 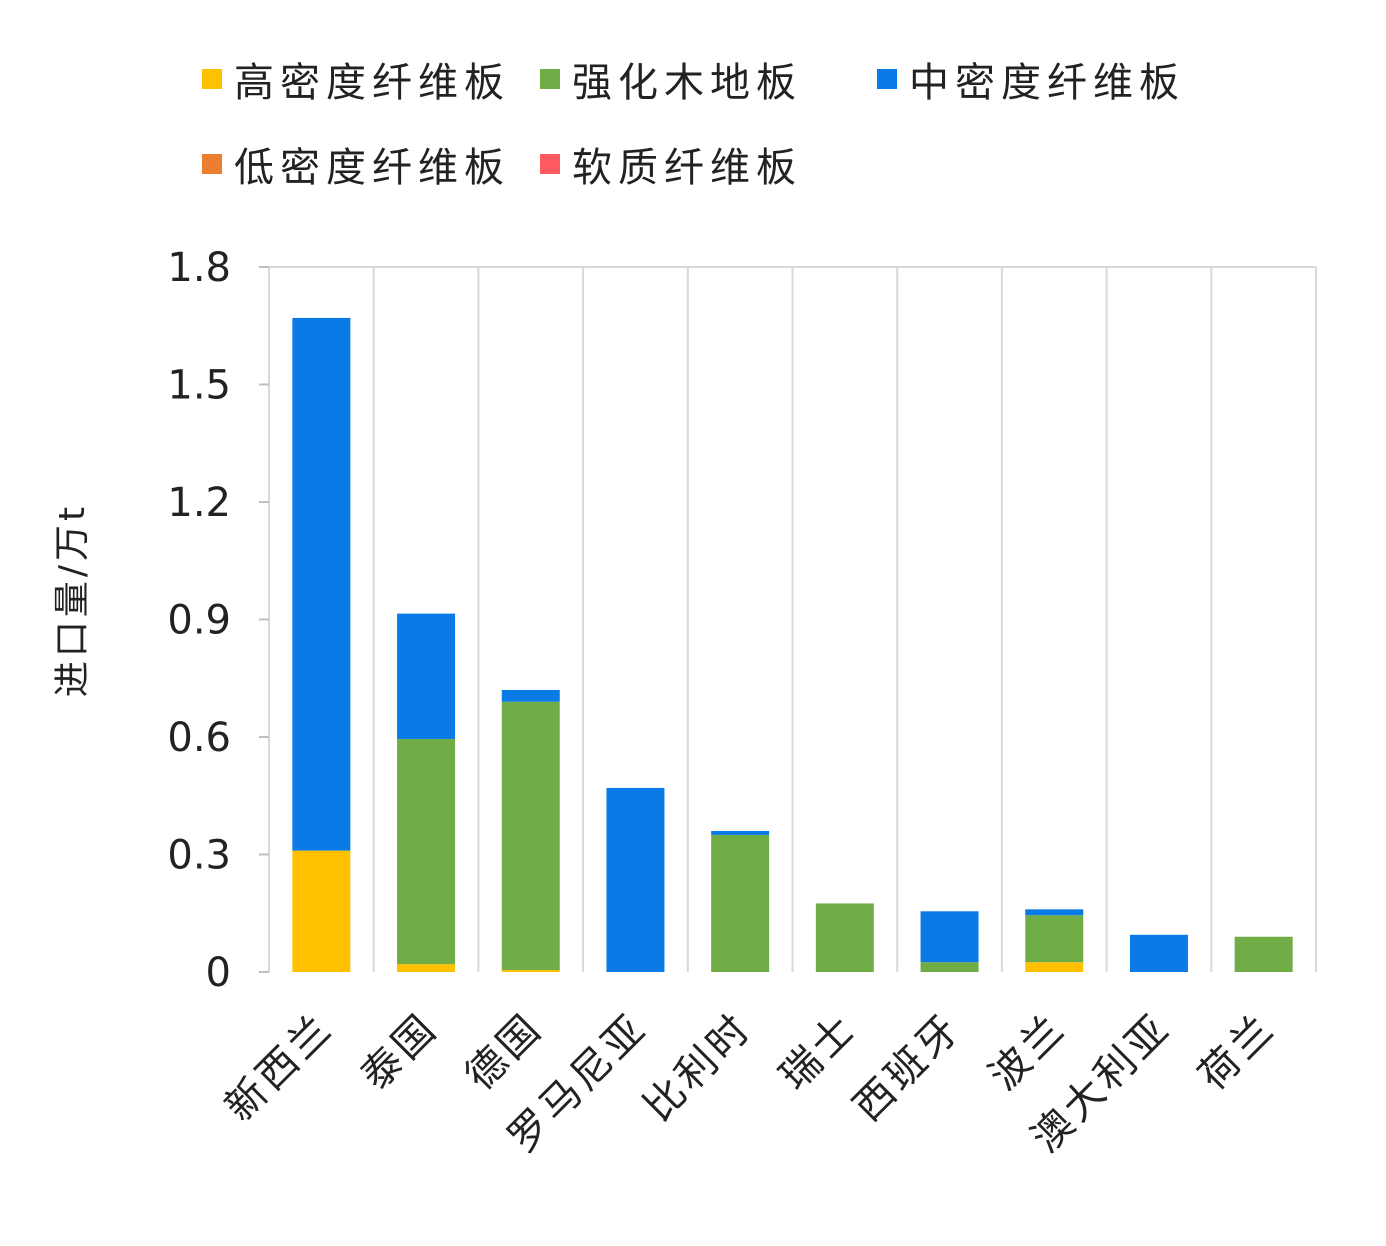 What do you see at coordinates (199, 738) in the screenshot?
I see `y-tick-label: 0.6` at bounding box center [199, 738].